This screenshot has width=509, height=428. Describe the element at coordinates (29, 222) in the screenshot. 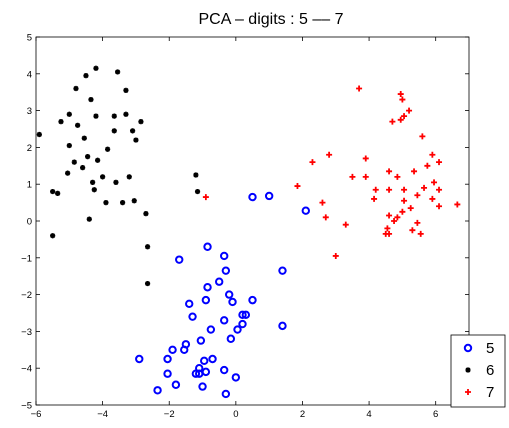

I see `y-tick-label: 0` at that location.